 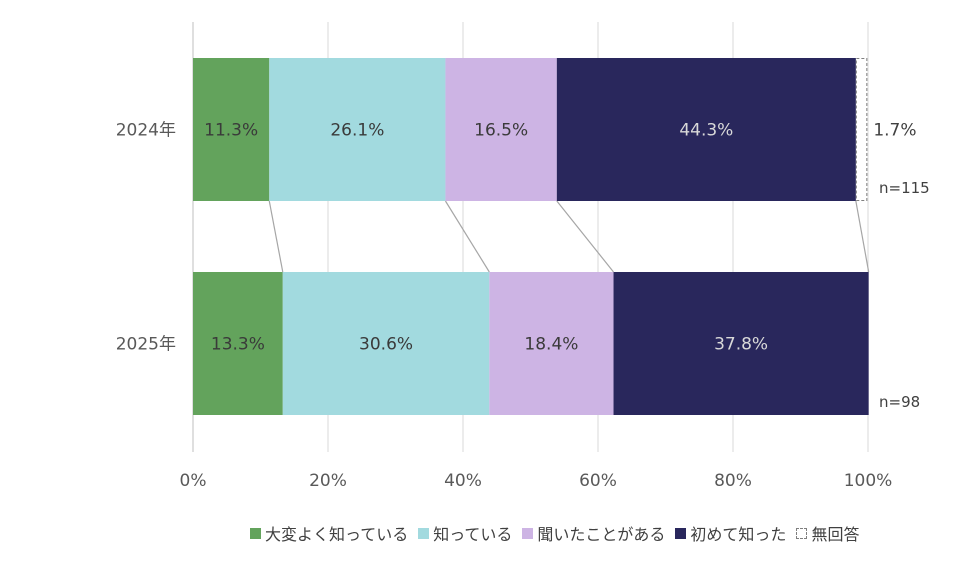 What do you see at coordinates (598, 481) in the screenshot?
I see `x-tick-label-3: 60%` at bounding box center [598, 481].